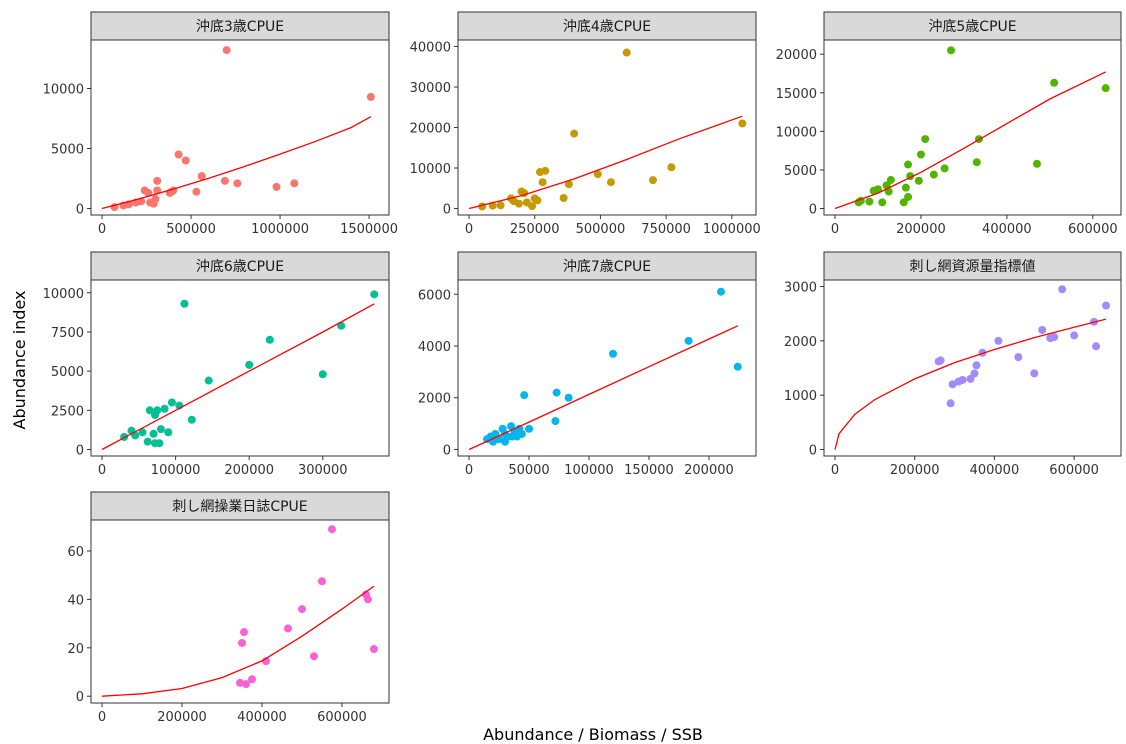 Image resolution: width=1126 pixels, height=744 pixels. What do you see at coordinates (262, 717) in the screenshot?
I see `x-tick-label: 400000` at bounding box center [262, 717].